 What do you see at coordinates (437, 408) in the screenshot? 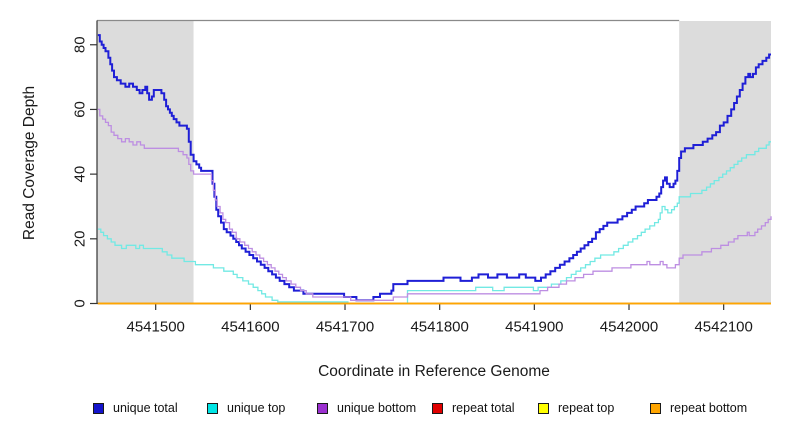
I see `legend-swatch-repeat-total` at bounding box center [437, 408].